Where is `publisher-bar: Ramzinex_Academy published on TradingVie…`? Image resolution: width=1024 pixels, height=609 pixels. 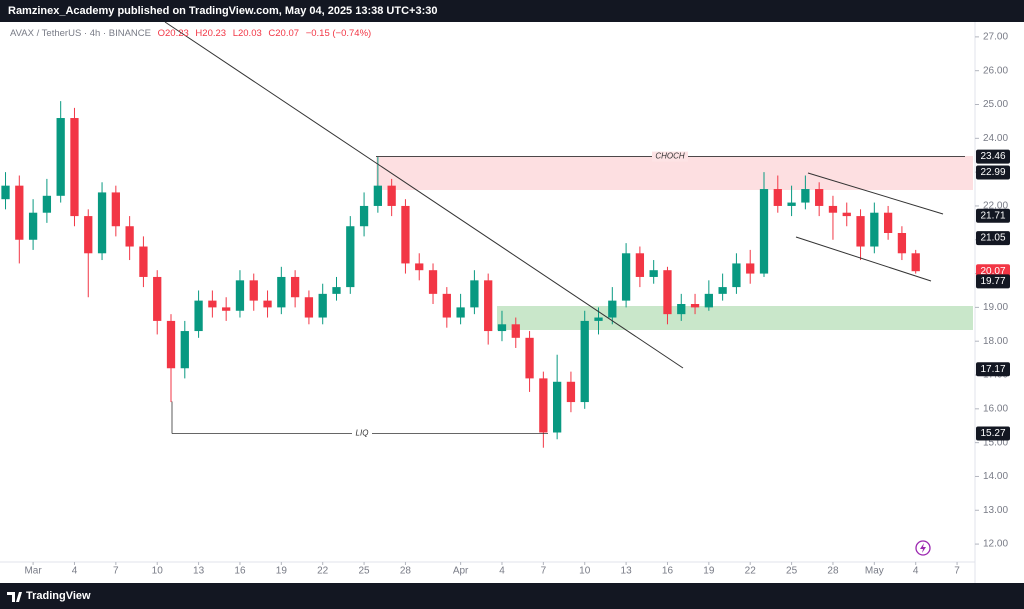
publisher-bar: Ramzinex_Academy published on TradingVie… is located at coordinates (512, 11).